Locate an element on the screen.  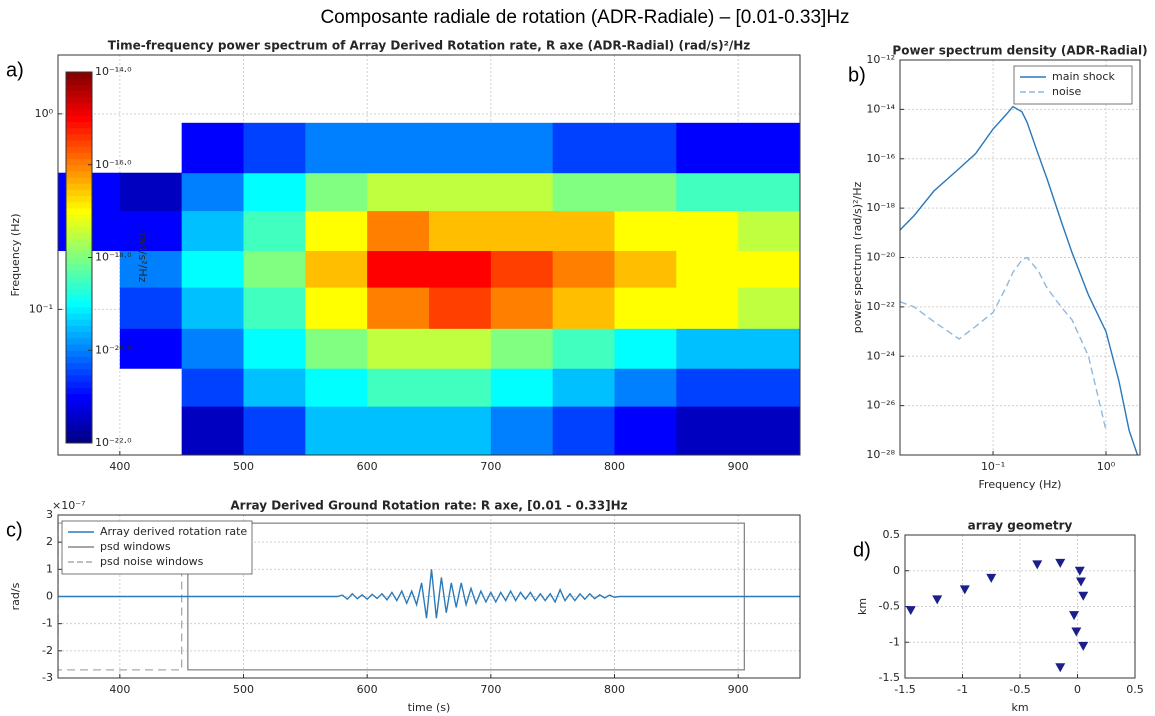
panel-label: d) is located at coordinates (862, 550).